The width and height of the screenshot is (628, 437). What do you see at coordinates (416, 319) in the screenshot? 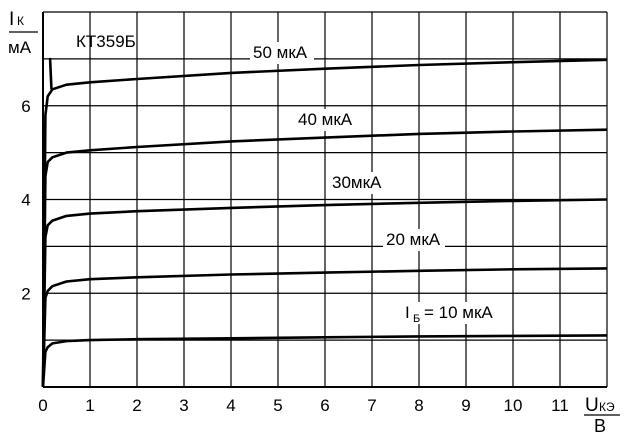
I see `curve-label-sub: Б` at bounding box center [416, 319].